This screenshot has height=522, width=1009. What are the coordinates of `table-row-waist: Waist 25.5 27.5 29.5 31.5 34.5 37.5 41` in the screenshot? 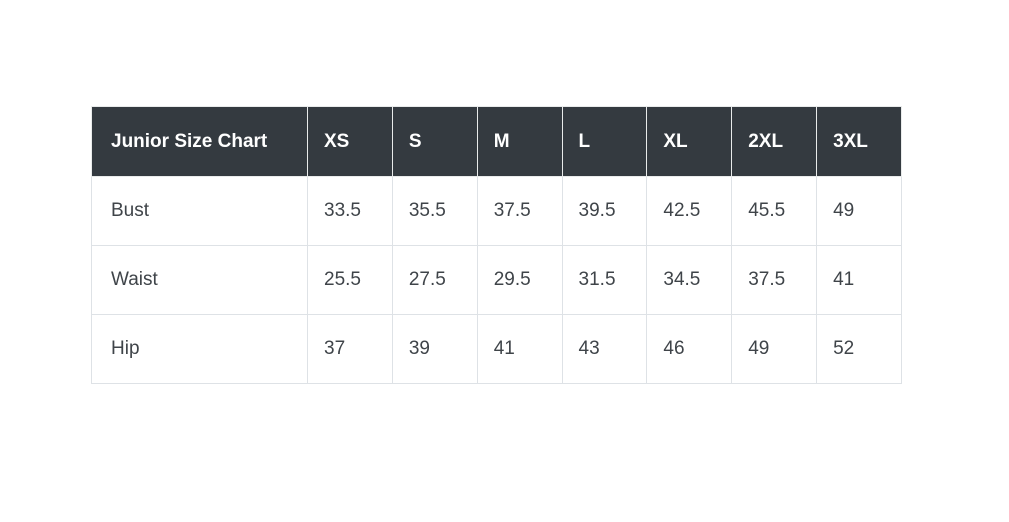 It's located at (496, 280).